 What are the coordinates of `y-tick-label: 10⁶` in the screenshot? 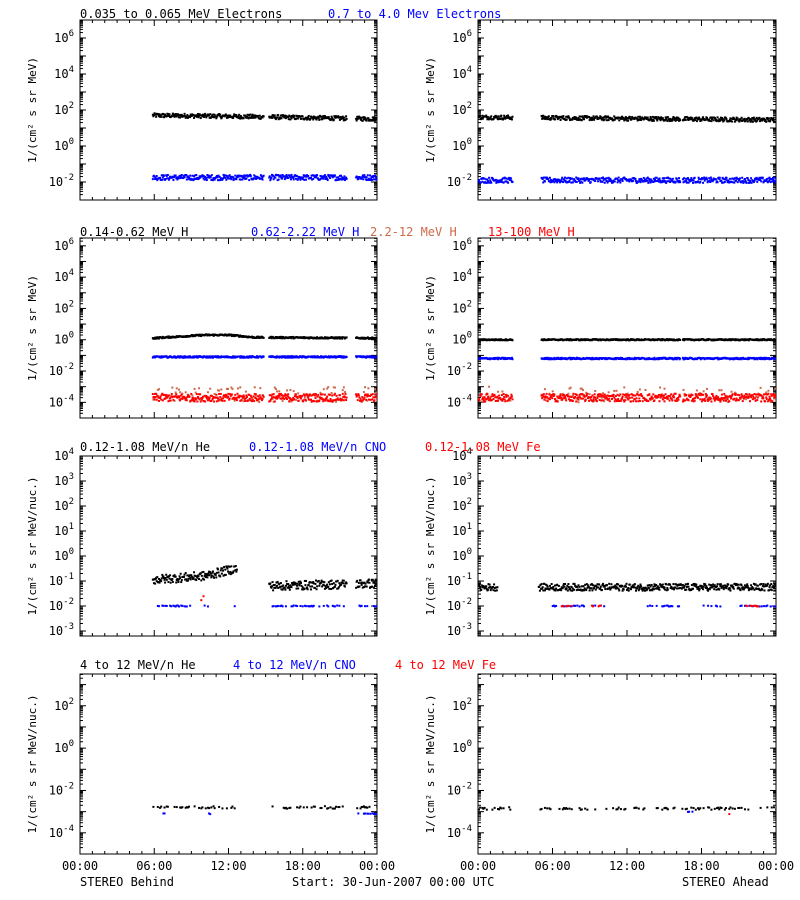 It's located at (64, 37).